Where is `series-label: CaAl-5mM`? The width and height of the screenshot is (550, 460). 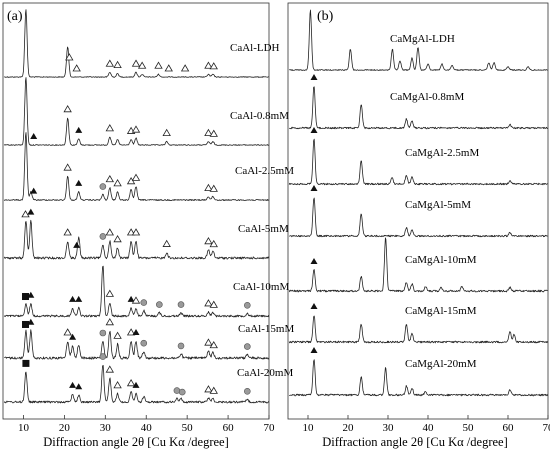
series-label: CaAl-5mM is located at coordinates (263, 229).